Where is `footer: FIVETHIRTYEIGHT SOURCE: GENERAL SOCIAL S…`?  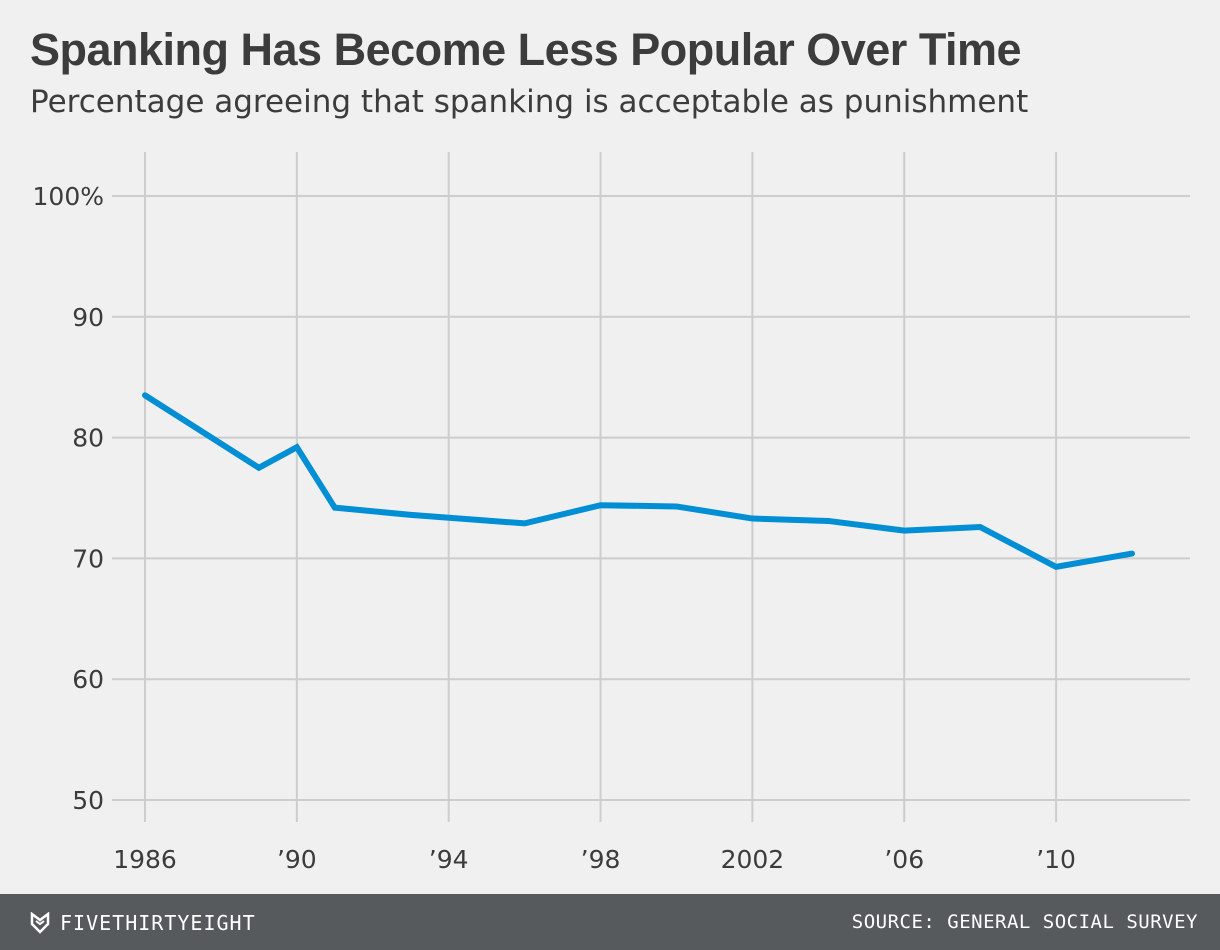
footer: FIVETHIRTYEIGHT SOURCE: GENERAL SOCIAL S… is located at coordinates (610, 922).